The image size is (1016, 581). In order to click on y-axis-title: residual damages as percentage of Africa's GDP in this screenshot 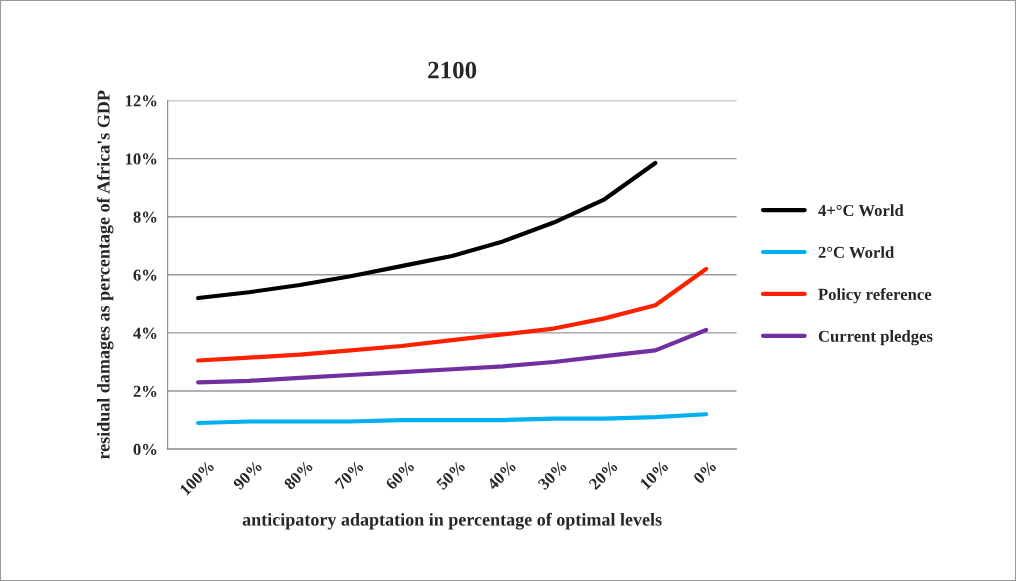, I will do `click(105, 275)`.